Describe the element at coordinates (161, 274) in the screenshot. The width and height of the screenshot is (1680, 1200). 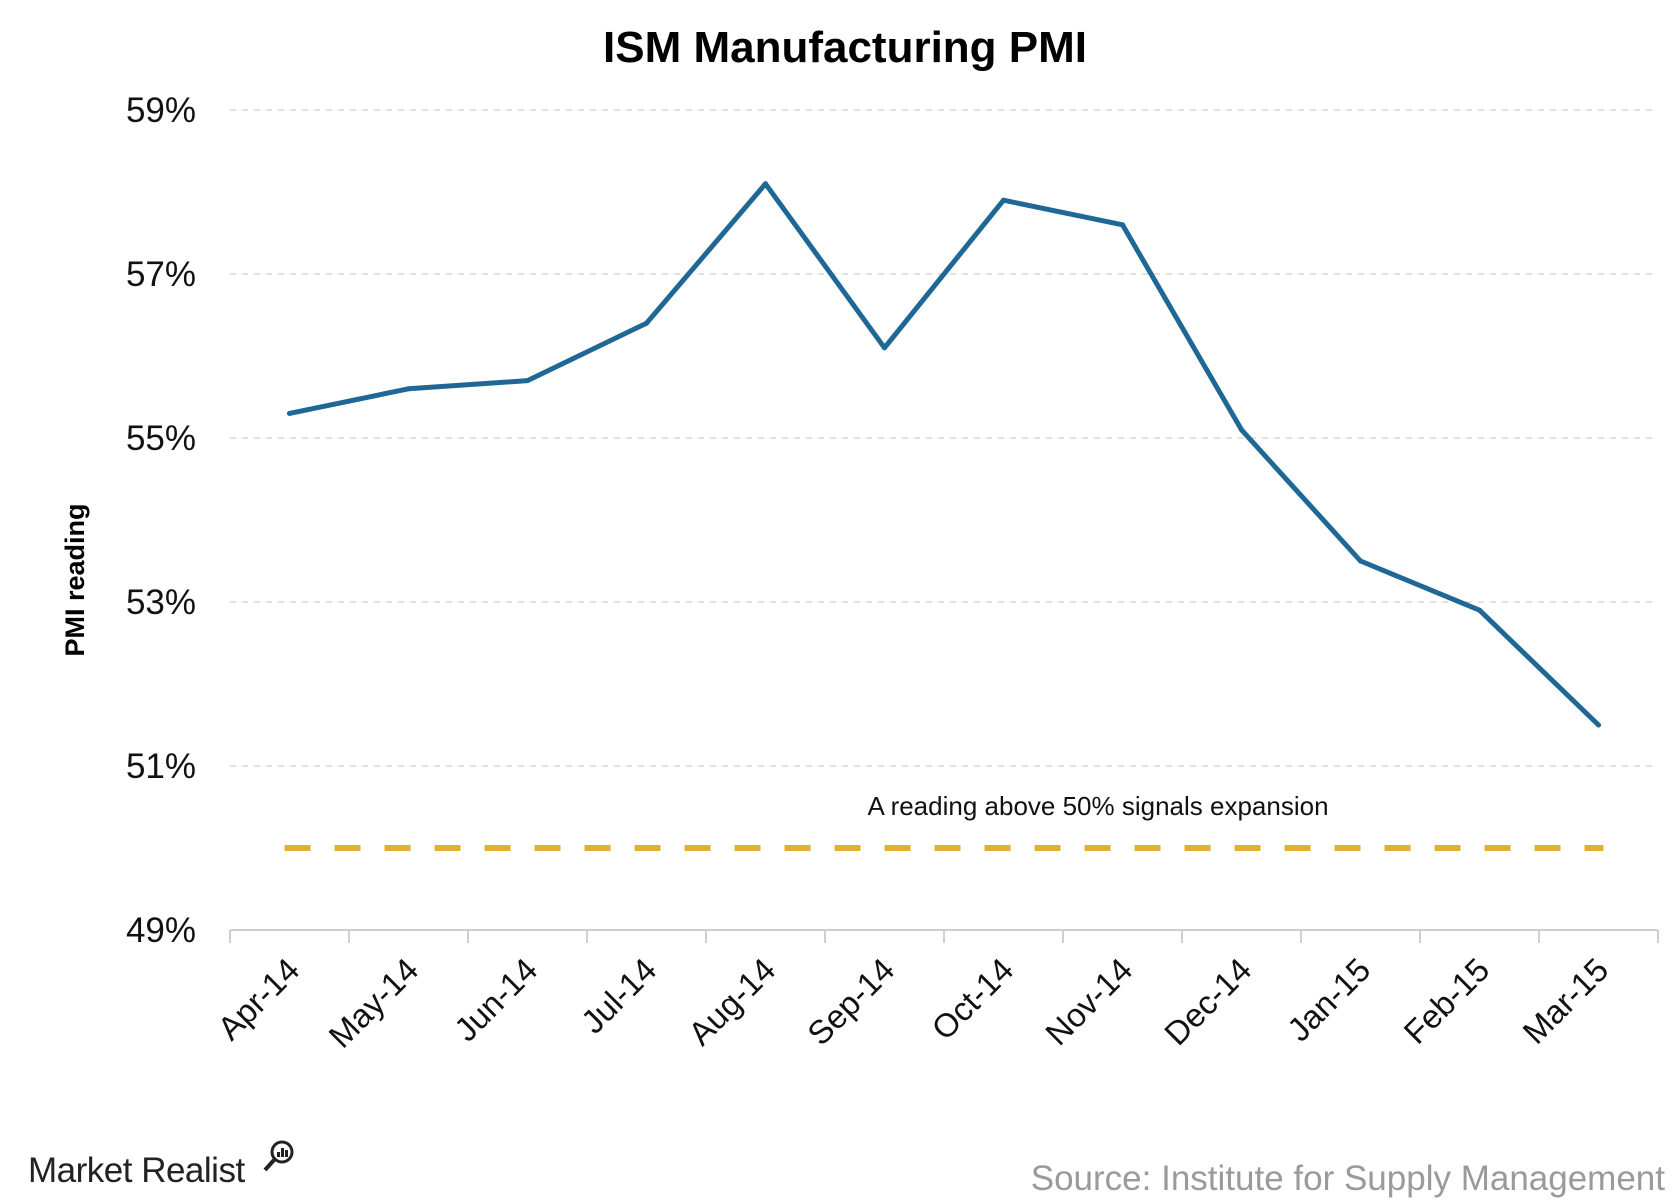
I see `y-tick-label: 57%` at that location.